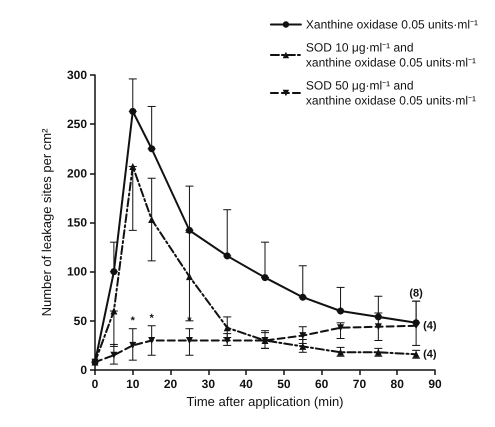 The height and width of the screenshot is (427, 495). Describe the element at coordinates (171, 384) in the screenshot. I see `x-tick-label: 20` at that location.